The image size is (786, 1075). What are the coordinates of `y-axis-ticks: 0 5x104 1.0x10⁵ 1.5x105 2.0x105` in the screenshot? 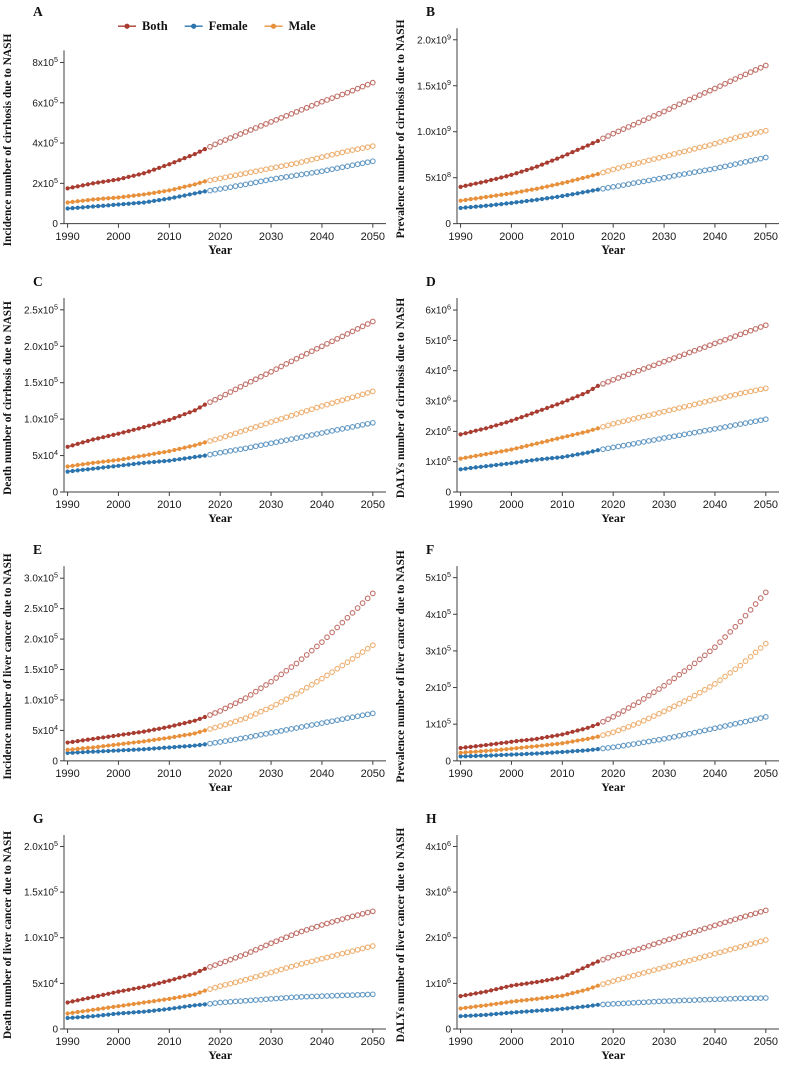 It's located at (44, 937).